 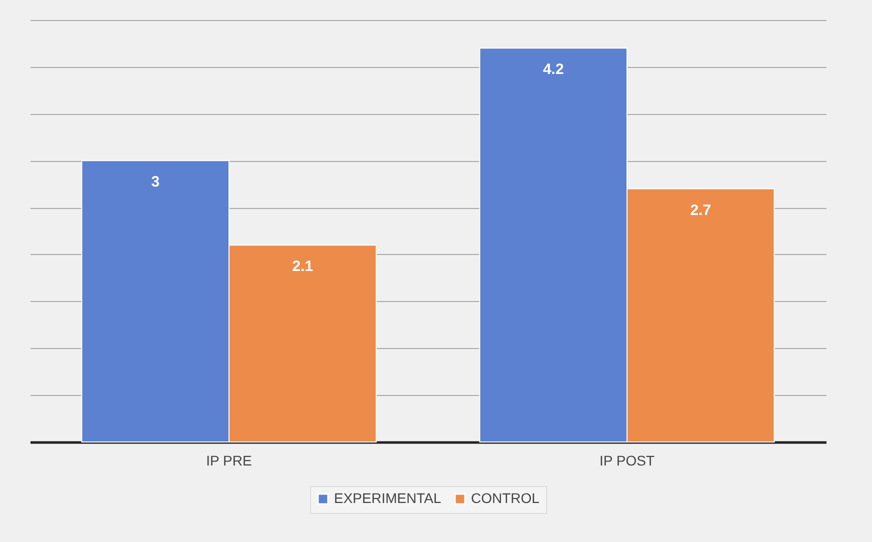 I want to click on x-tick-label: IP POST, so click(x=627, y=460).